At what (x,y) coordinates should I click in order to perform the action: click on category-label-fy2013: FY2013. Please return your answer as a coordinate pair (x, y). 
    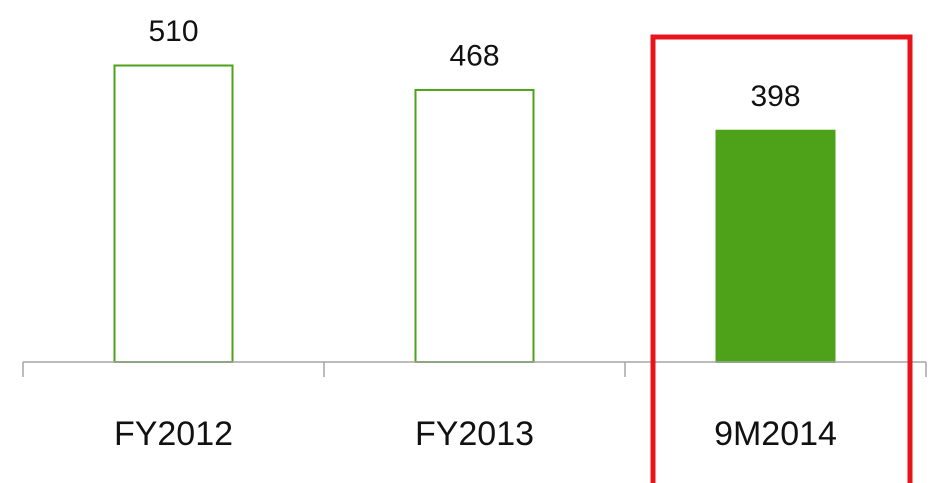
    Looking at the image, I should click on (474, 434).